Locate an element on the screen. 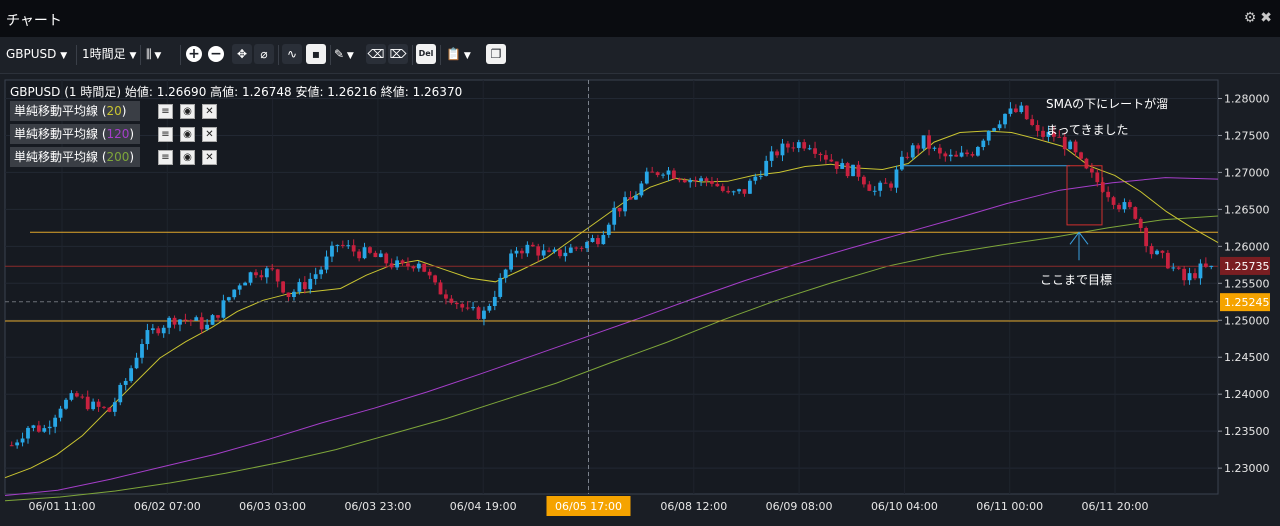 The image size is (1280, 526). close-icon: ✖ is located at coordinates (1266, 18).